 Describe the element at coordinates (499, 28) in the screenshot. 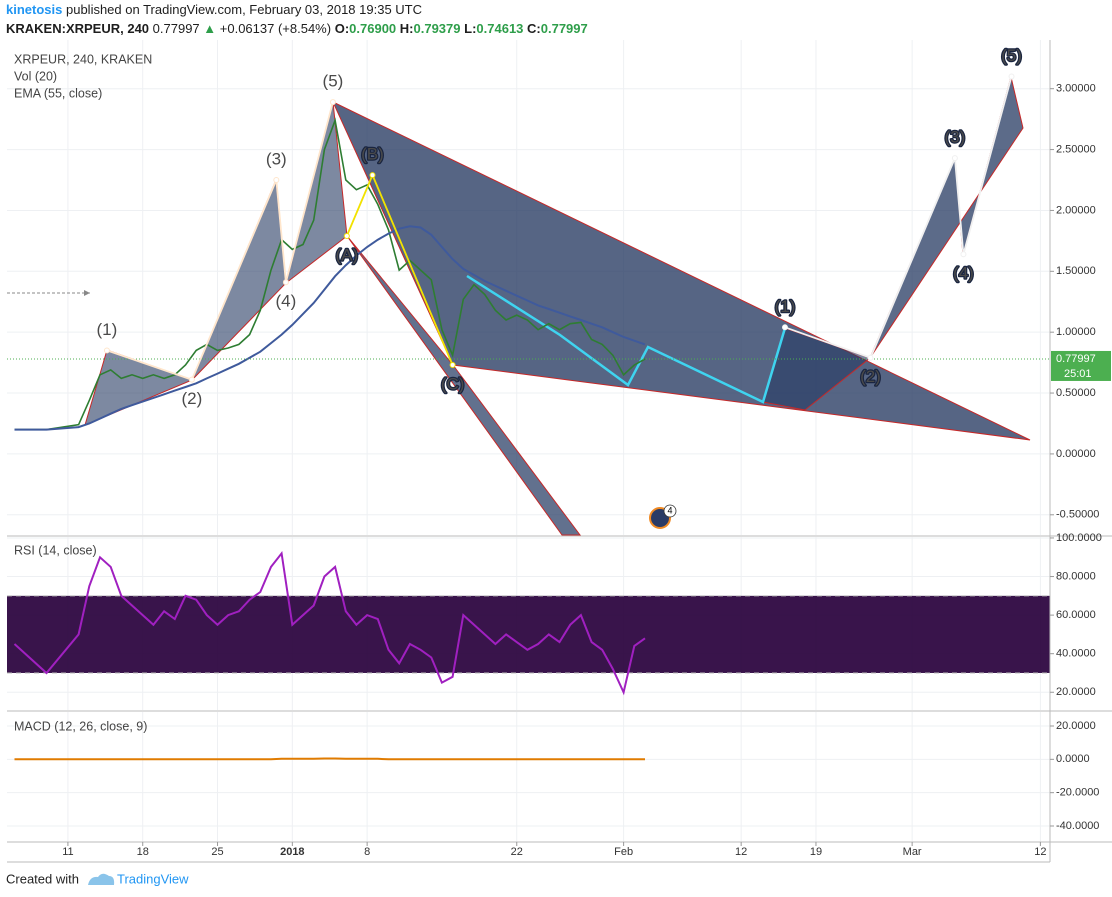

I see `ohlc-value: 0.74613` at that location.